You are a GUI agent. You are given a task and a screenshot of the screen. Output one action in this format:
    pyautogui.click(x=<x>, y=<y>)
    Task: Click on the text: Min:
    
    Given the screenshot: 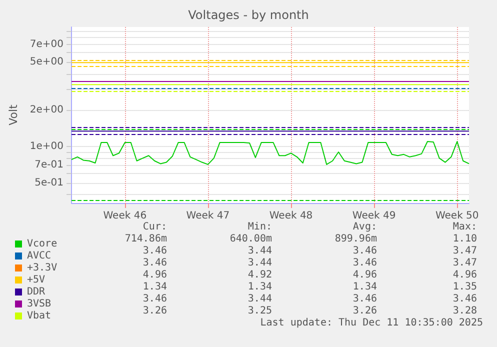 What is the action you would take?
    pyautogui.click(x=260, y=227)
    